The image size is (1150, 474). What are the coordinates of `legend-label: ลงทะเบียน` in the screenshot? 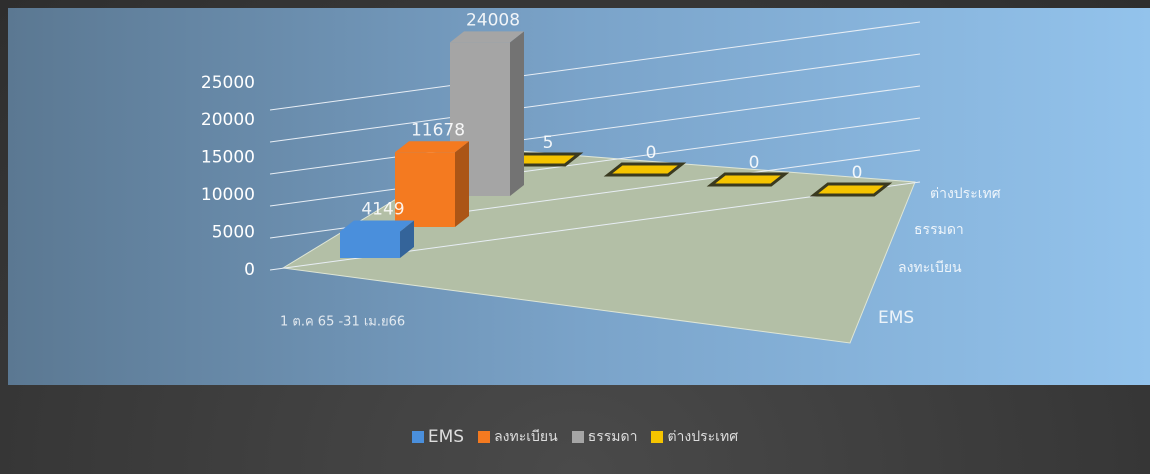 It's located at (526, 437).